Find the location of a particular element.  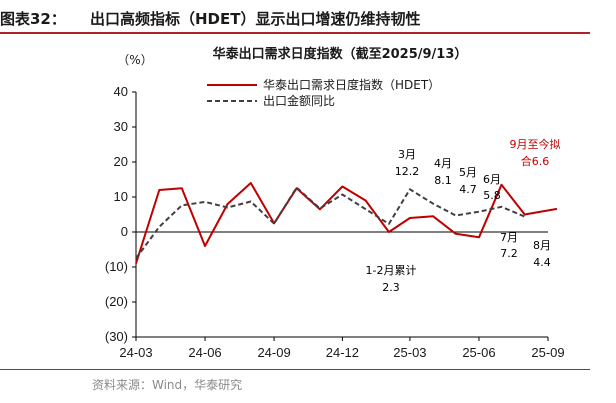

annotation-label: 合6.6 is located at coordinates (535, 161).